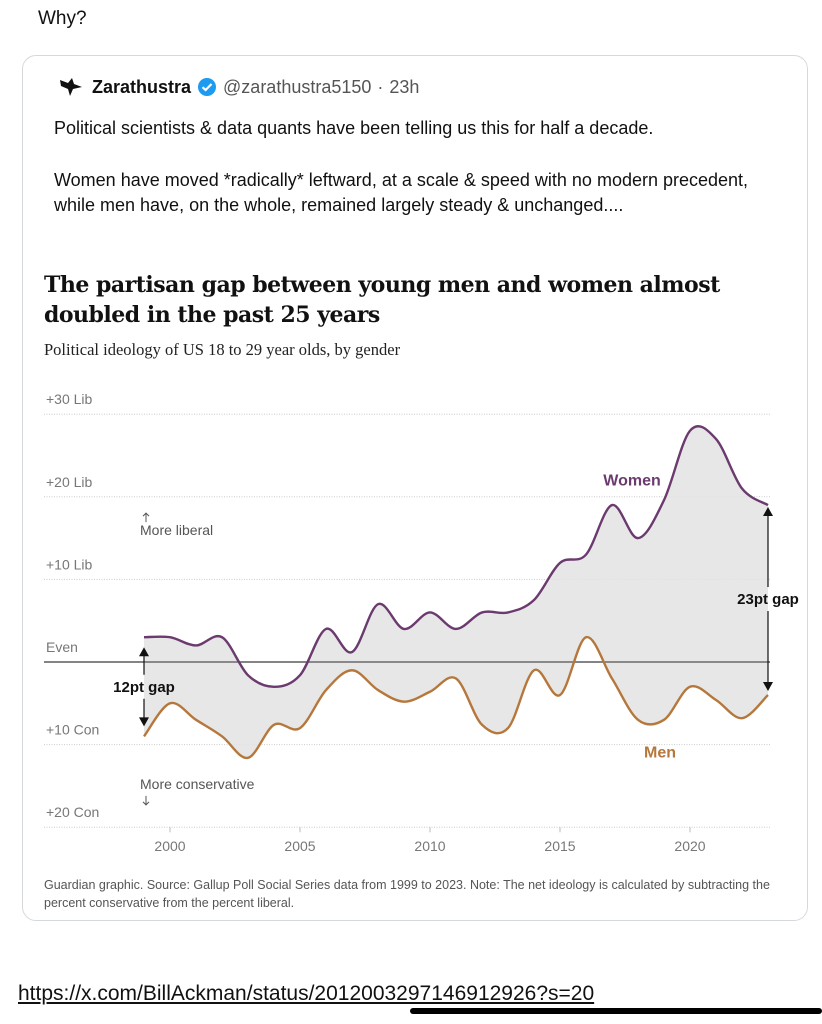 The image size is (822, 1024). Describe the element at coordinates (197, 784) in the screenshot. I see `more-conservative-label: More conservative` at that location.